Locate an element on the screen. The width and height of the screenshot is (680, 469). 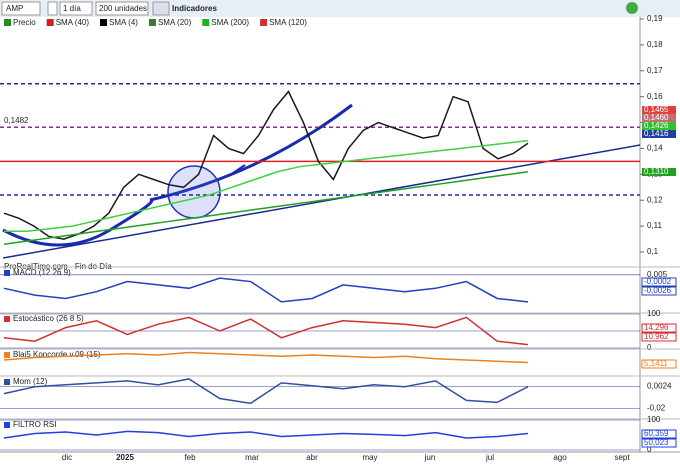
y-tick-label: 0,19 is located at coordinates (655, 18).